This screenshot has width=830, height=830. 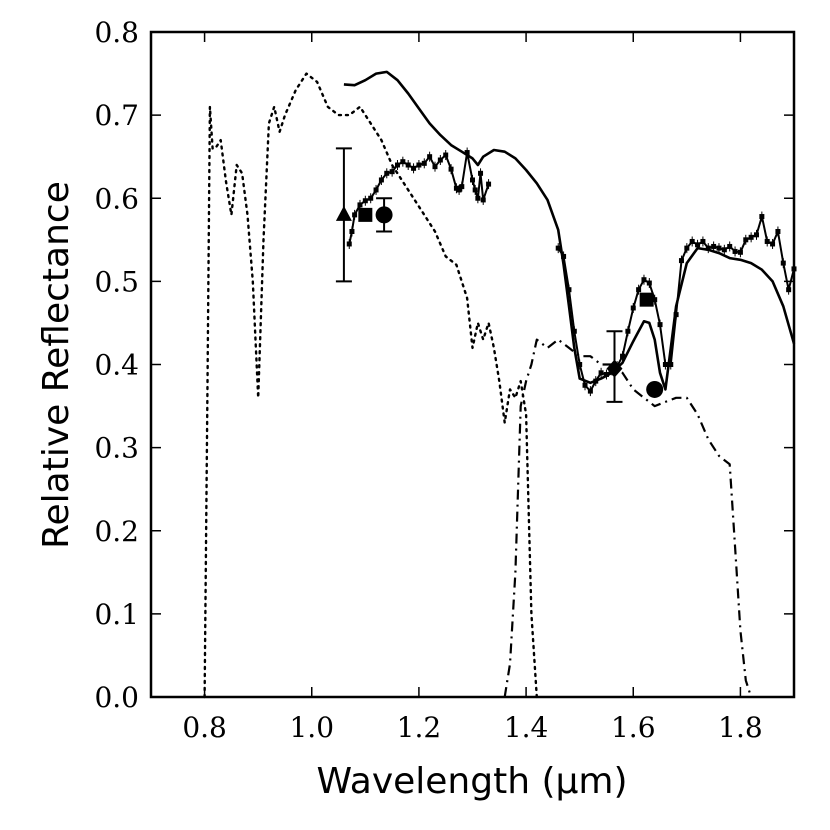 I want to click on y-tick-label: 0.0, so click(x=116, y=697).